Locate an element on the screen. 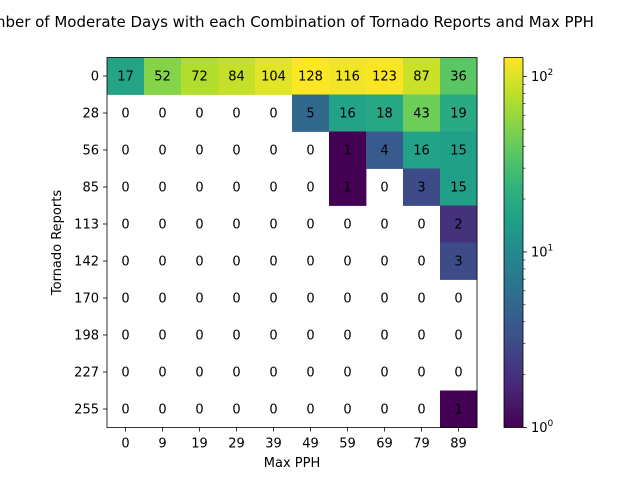 The image size is (640, 480). y-tick-label: 227 is located at coordinates (86, 373).